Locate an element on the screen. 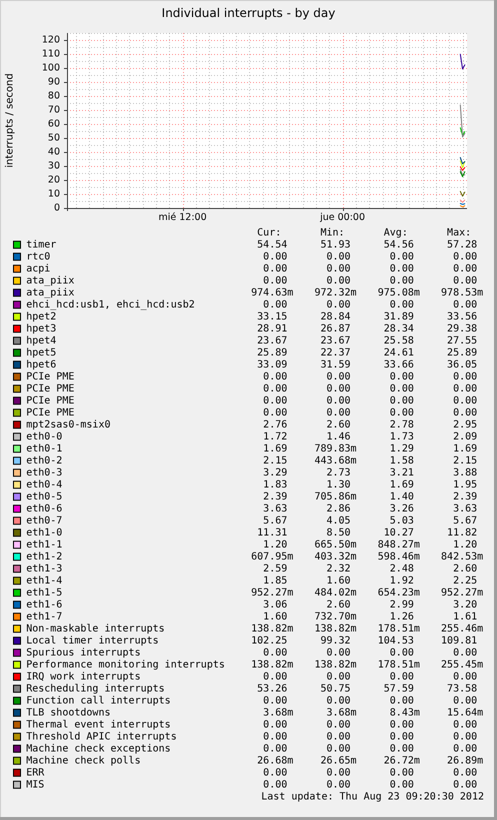 This screenshot has width=497, height=820. legend-label: eth0-0 is located at coordinates (44, 436).